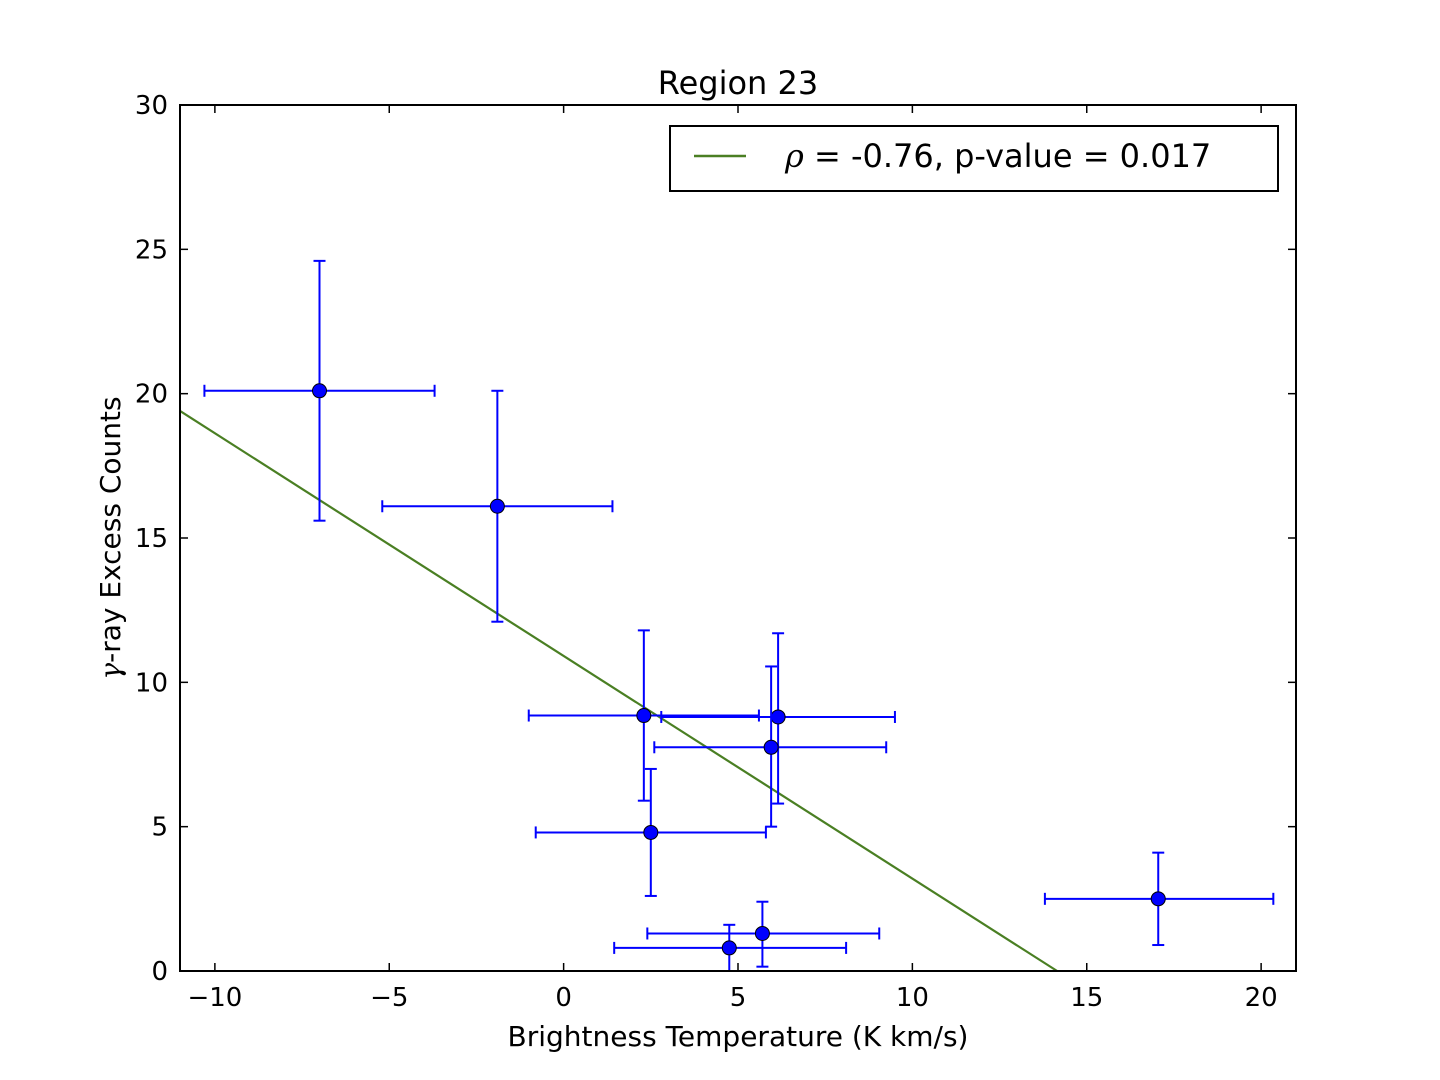 Image resolution: width=1440 pixels, height=1080 pixels. Describe the element at coordinates (738, 83) in the screenshot. I see `chart-title: Region 23` at that location.